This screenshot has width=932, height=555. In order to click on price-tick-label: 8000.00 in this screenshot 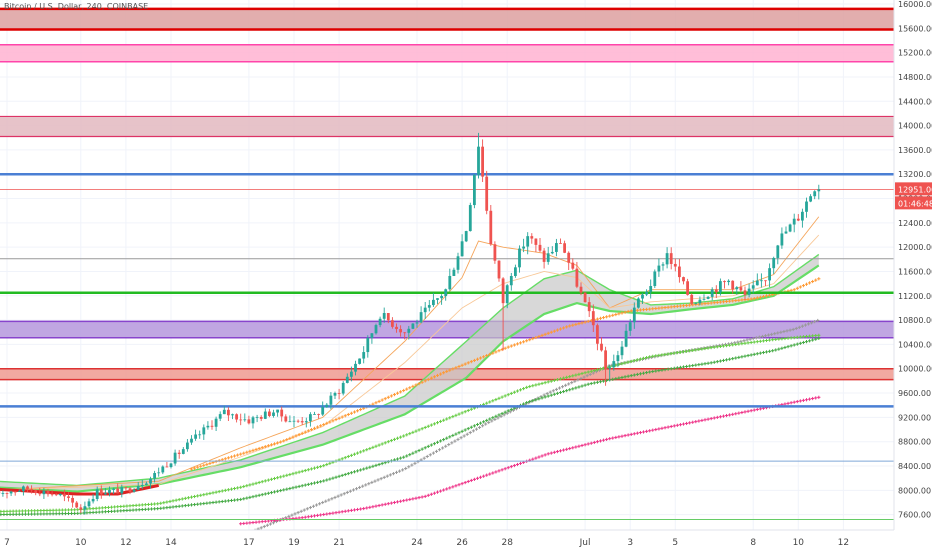, I will do `click(914, 490)`.